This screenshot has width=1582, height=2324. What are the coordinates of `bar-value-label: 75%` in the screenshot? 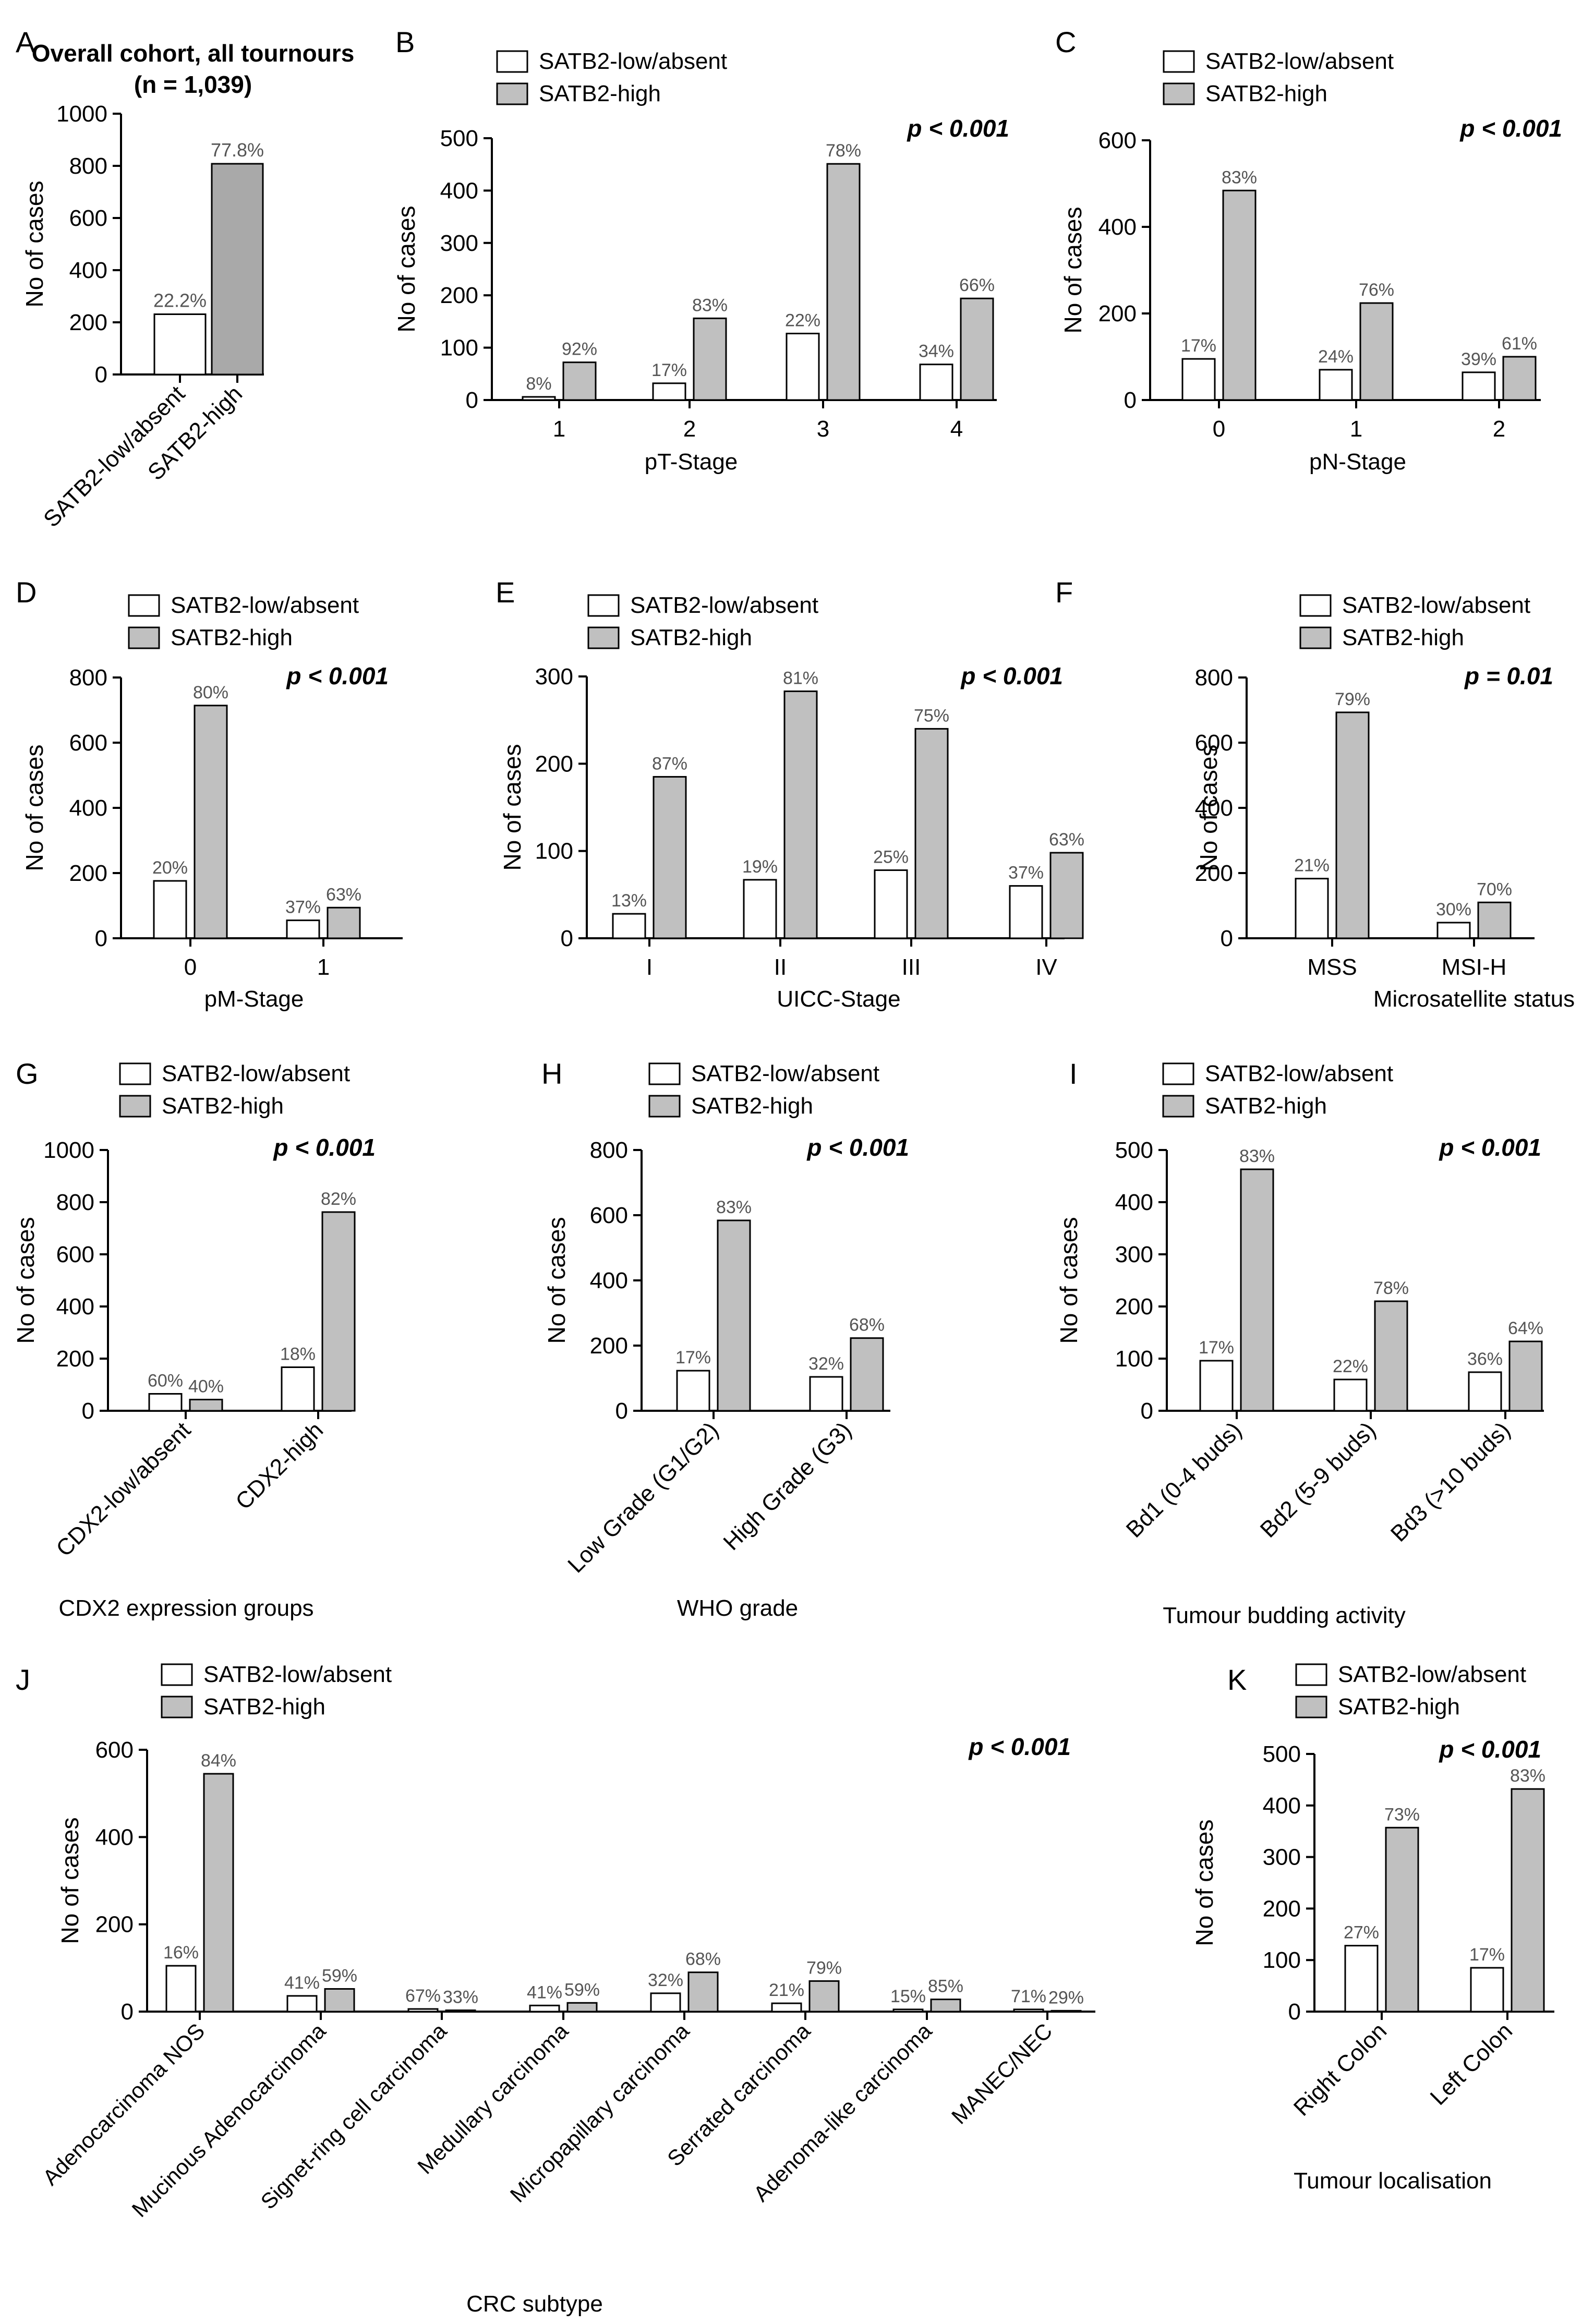 It's located at (931, 715).